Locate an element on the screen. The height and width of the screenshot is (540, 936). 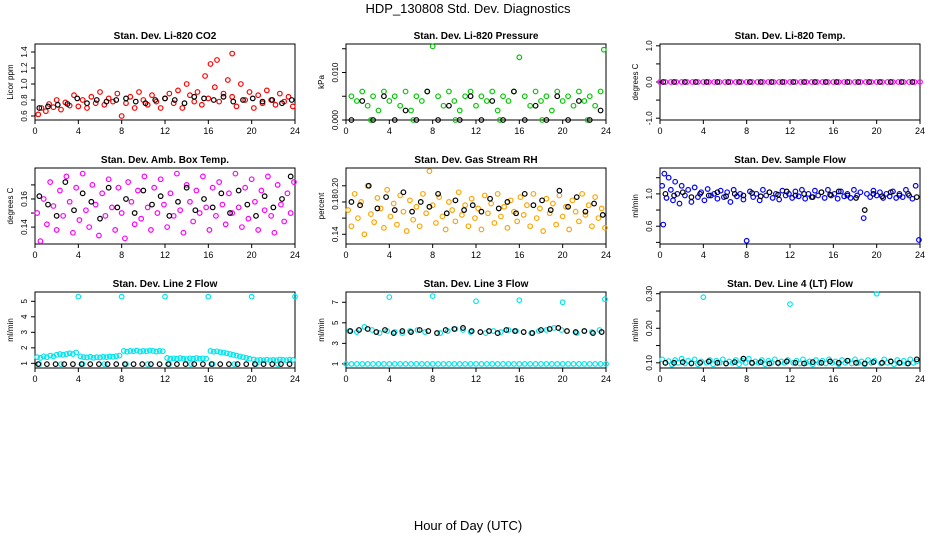
y-tick-label: 0.14 is located at coordinates (335, 234).